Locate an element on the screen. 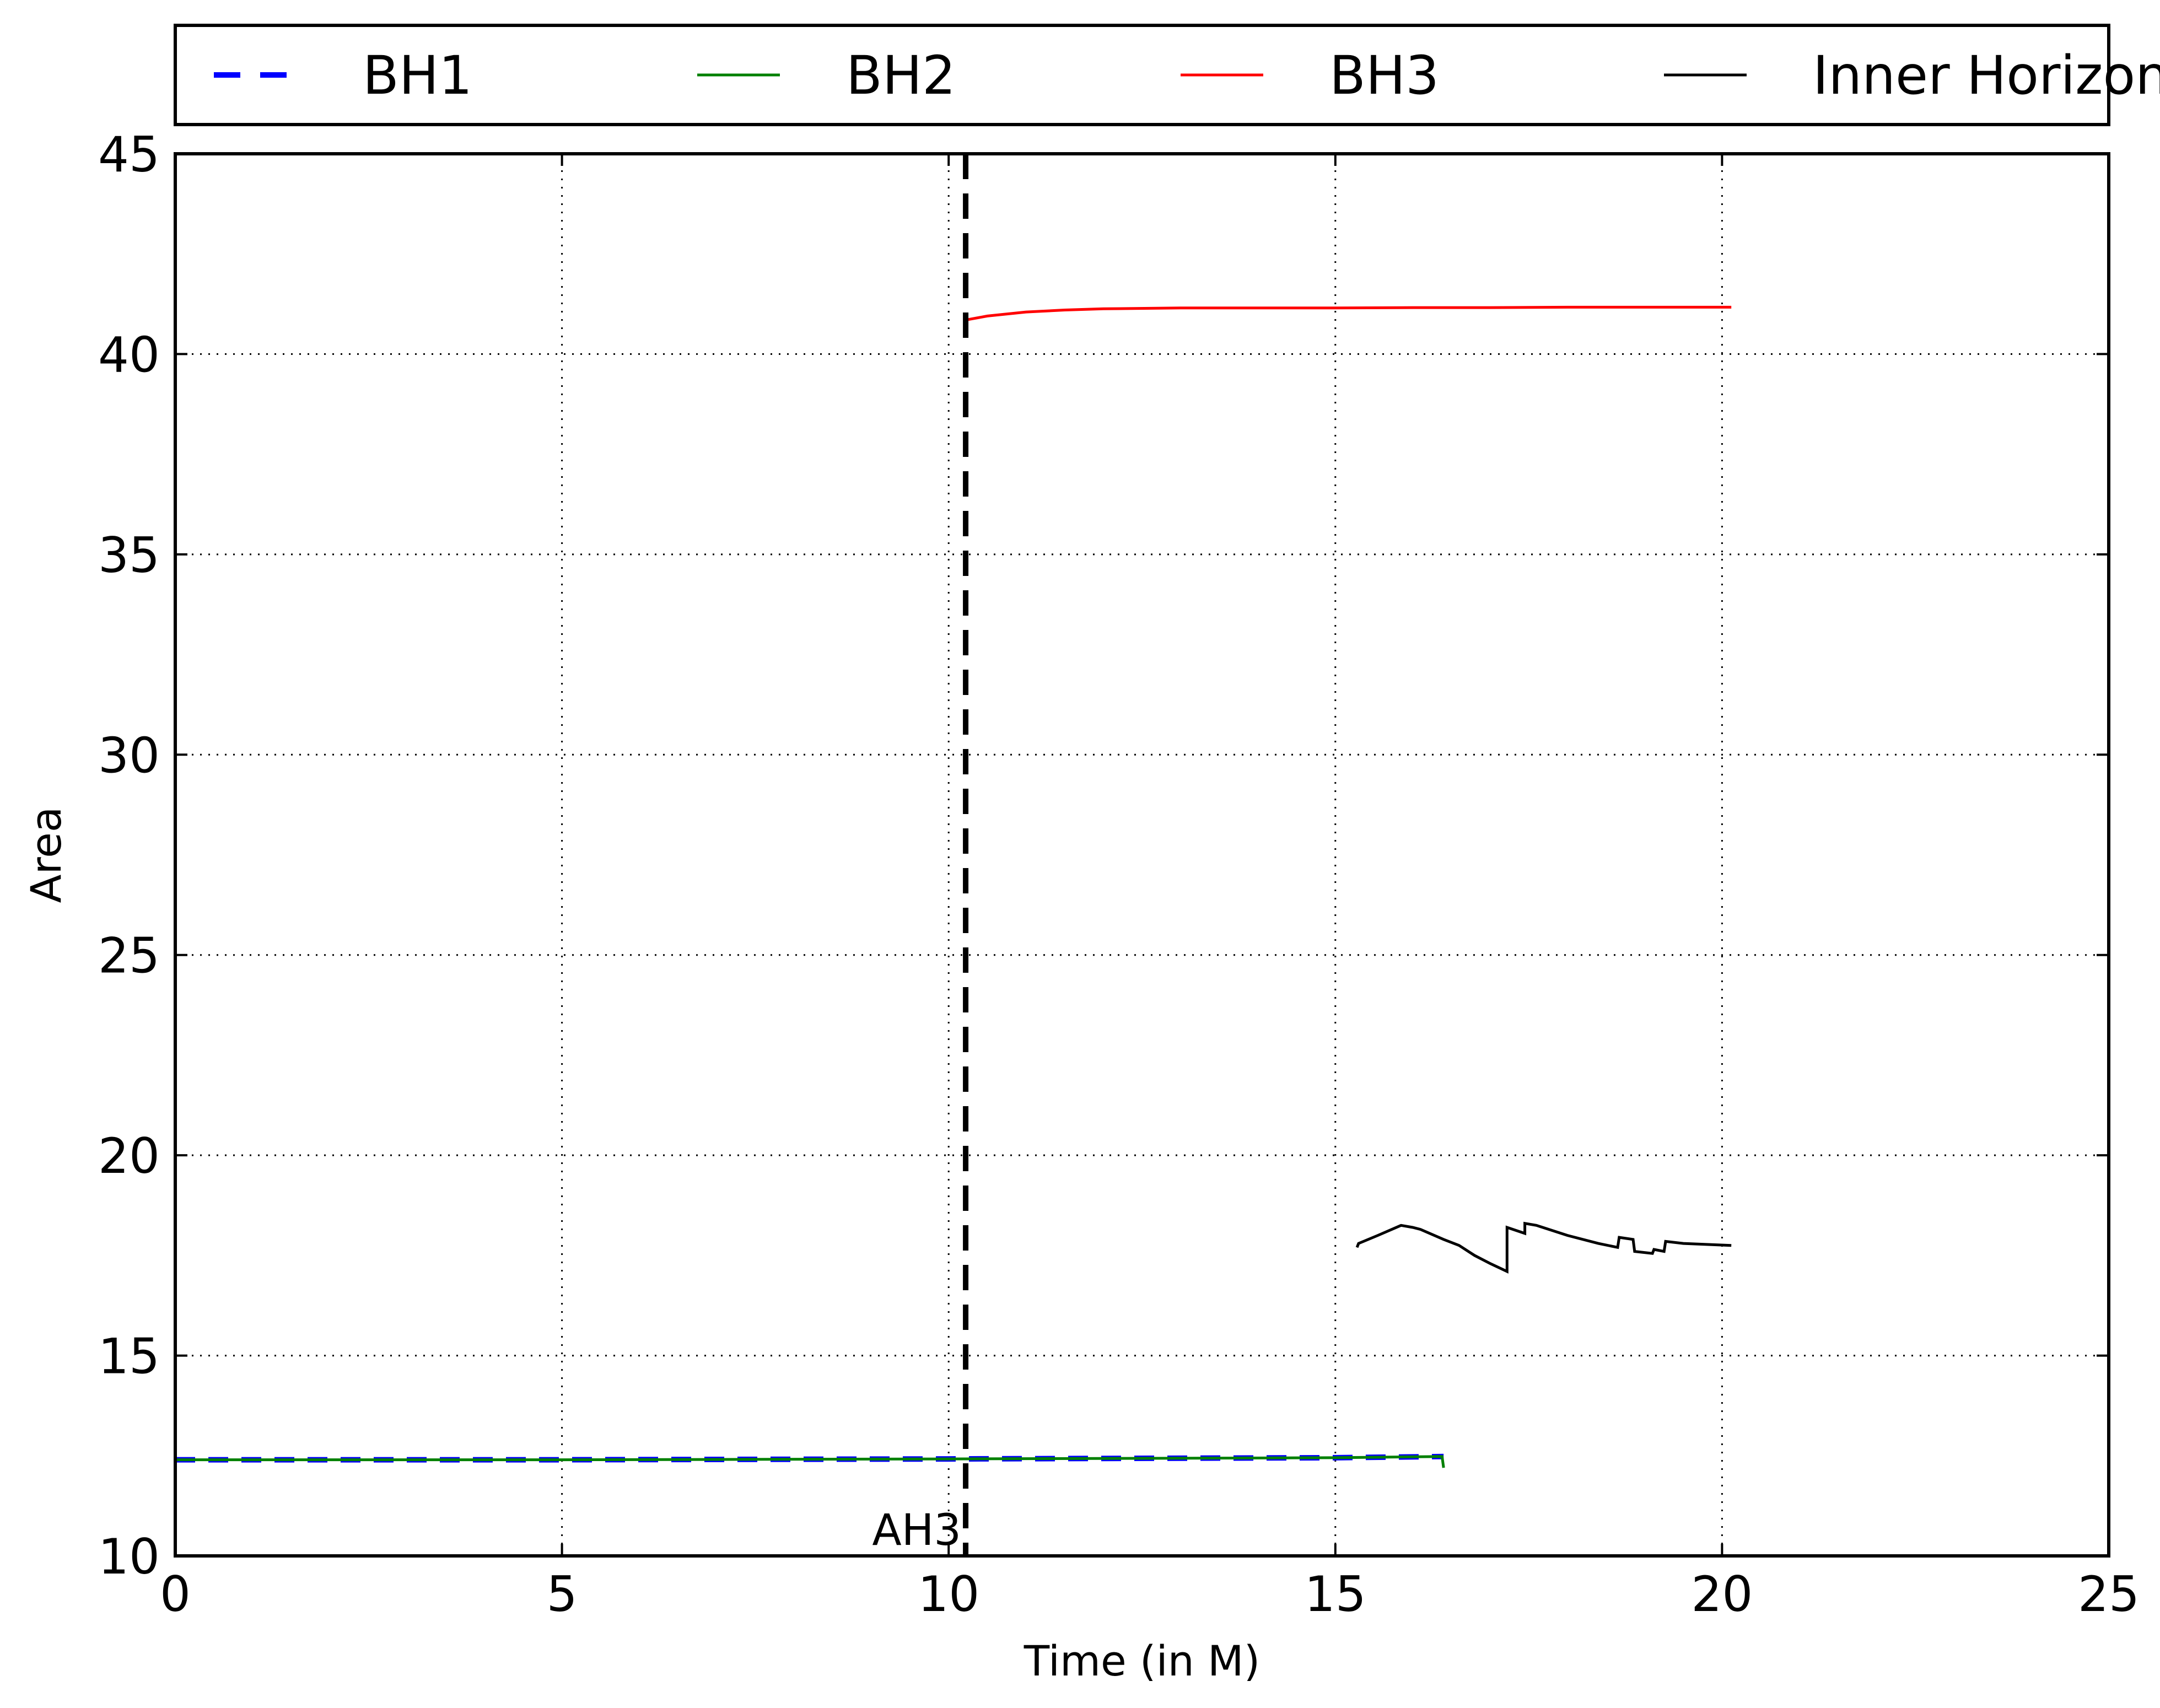  y-axis-label: Area is located at coordinates (46, 855).